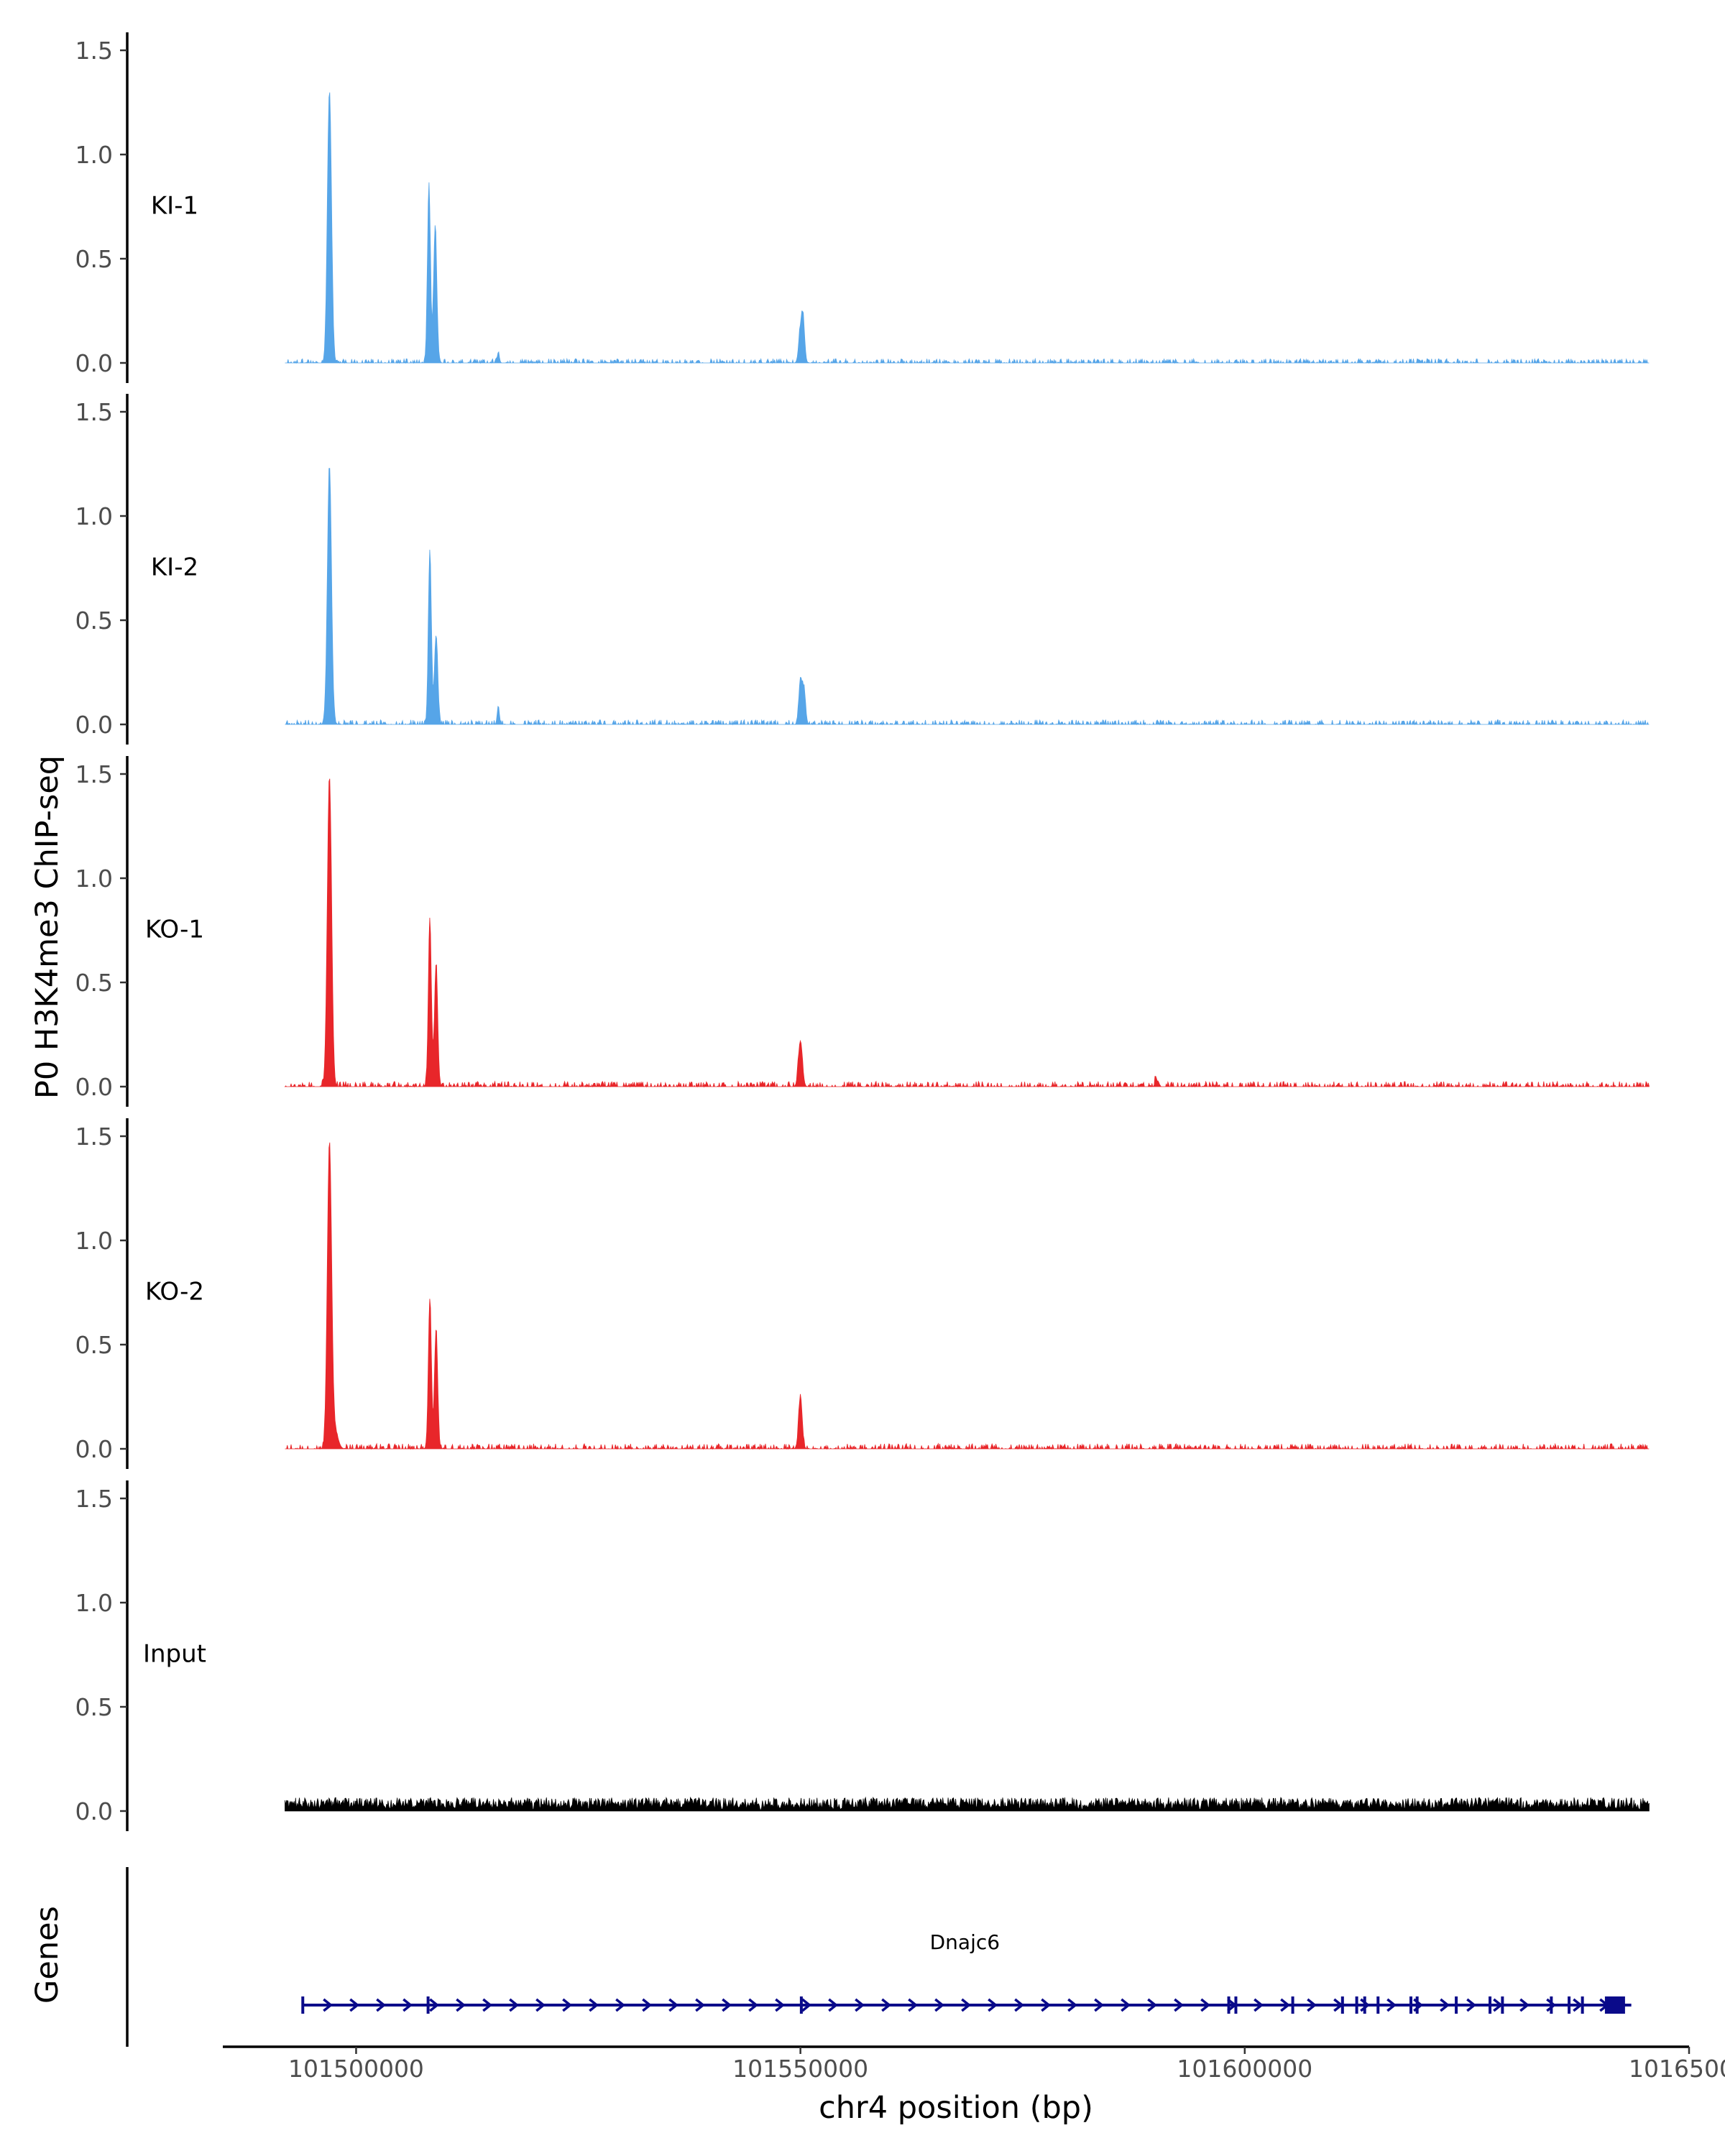  I want to click on x-tick-label: 101600000, so click(1244, 2069).